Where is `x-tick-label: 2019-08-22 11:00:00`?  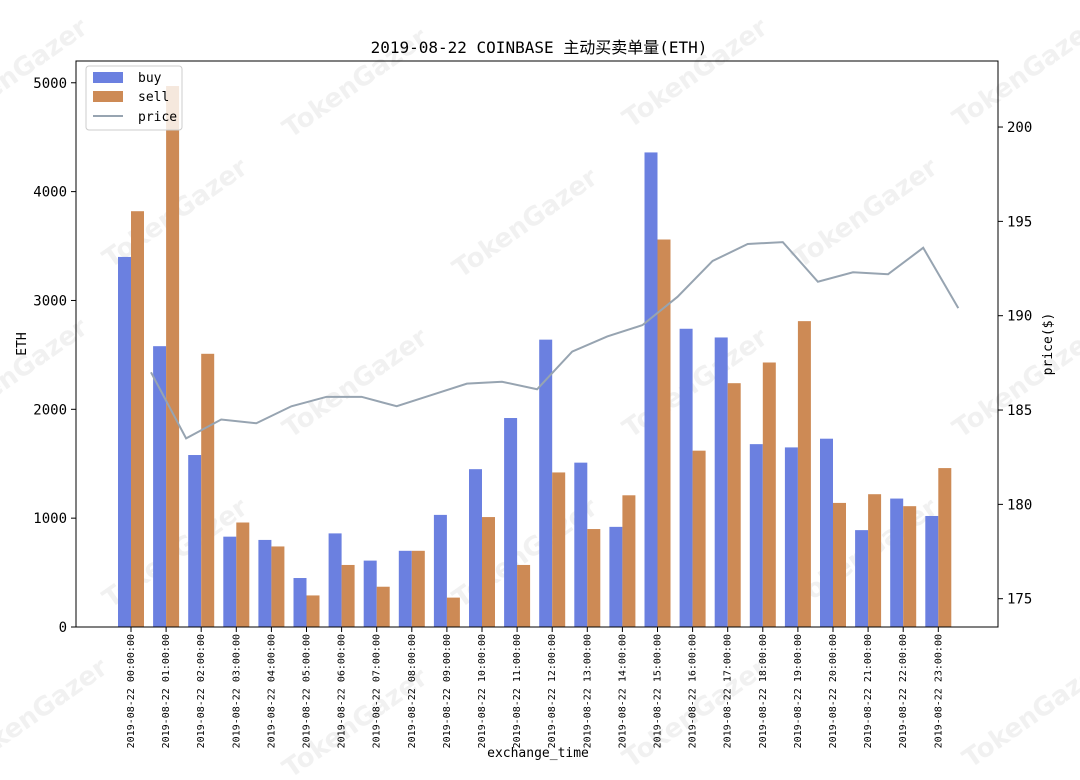 x-tick-label: 2019-08-22 11:00:00 is located at coordinates (517, 691).